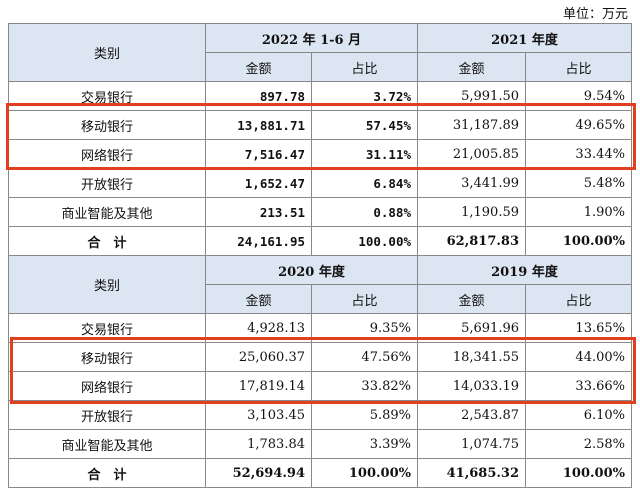 Image resolution: width=640 pixels, height=498 pixels. What do you see at coordinates (364, 154) in the screenshot?
I see `ratio-cell: 31.11%` at bounding box center [364, 154].